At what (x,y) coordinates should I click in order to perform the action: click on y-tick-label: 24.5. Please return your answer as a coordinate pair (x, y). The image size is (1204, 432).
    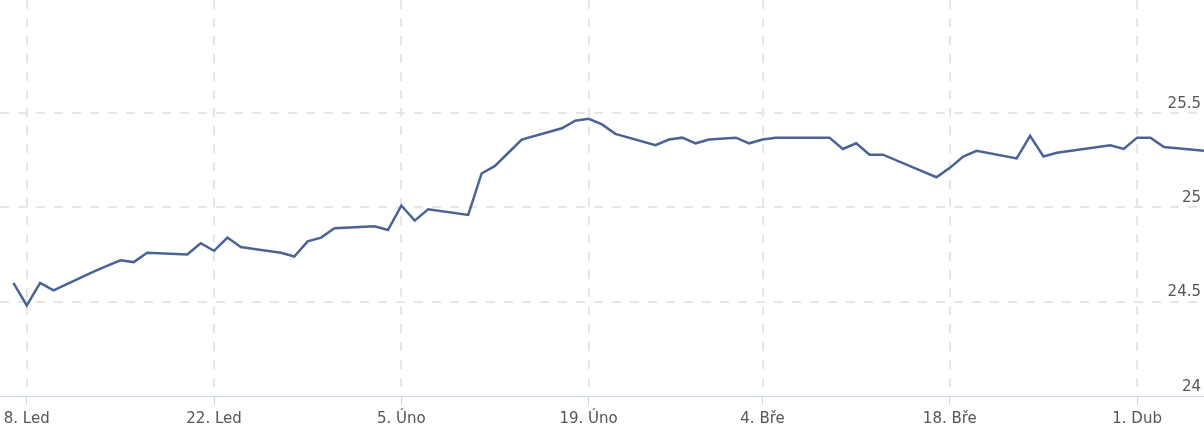
    Looking at the image, I should click on (1184, 291).